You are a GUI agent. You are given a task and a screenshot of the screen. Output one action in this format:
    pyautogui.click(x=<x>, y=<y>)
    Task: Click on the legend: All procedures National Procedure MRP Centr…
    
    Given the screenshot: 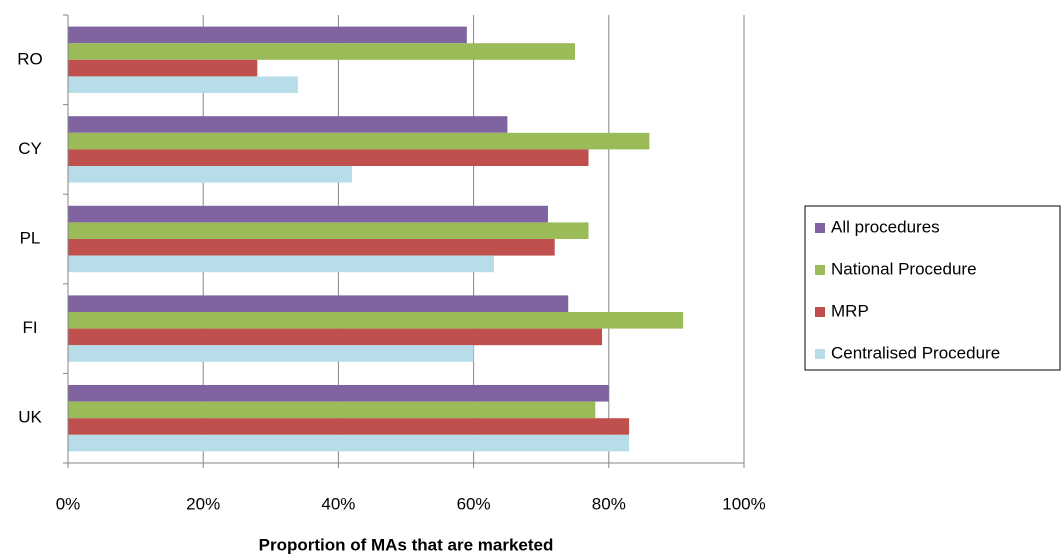 What is the action you would take?
    pyautogui.click(x=932, y=288)
    